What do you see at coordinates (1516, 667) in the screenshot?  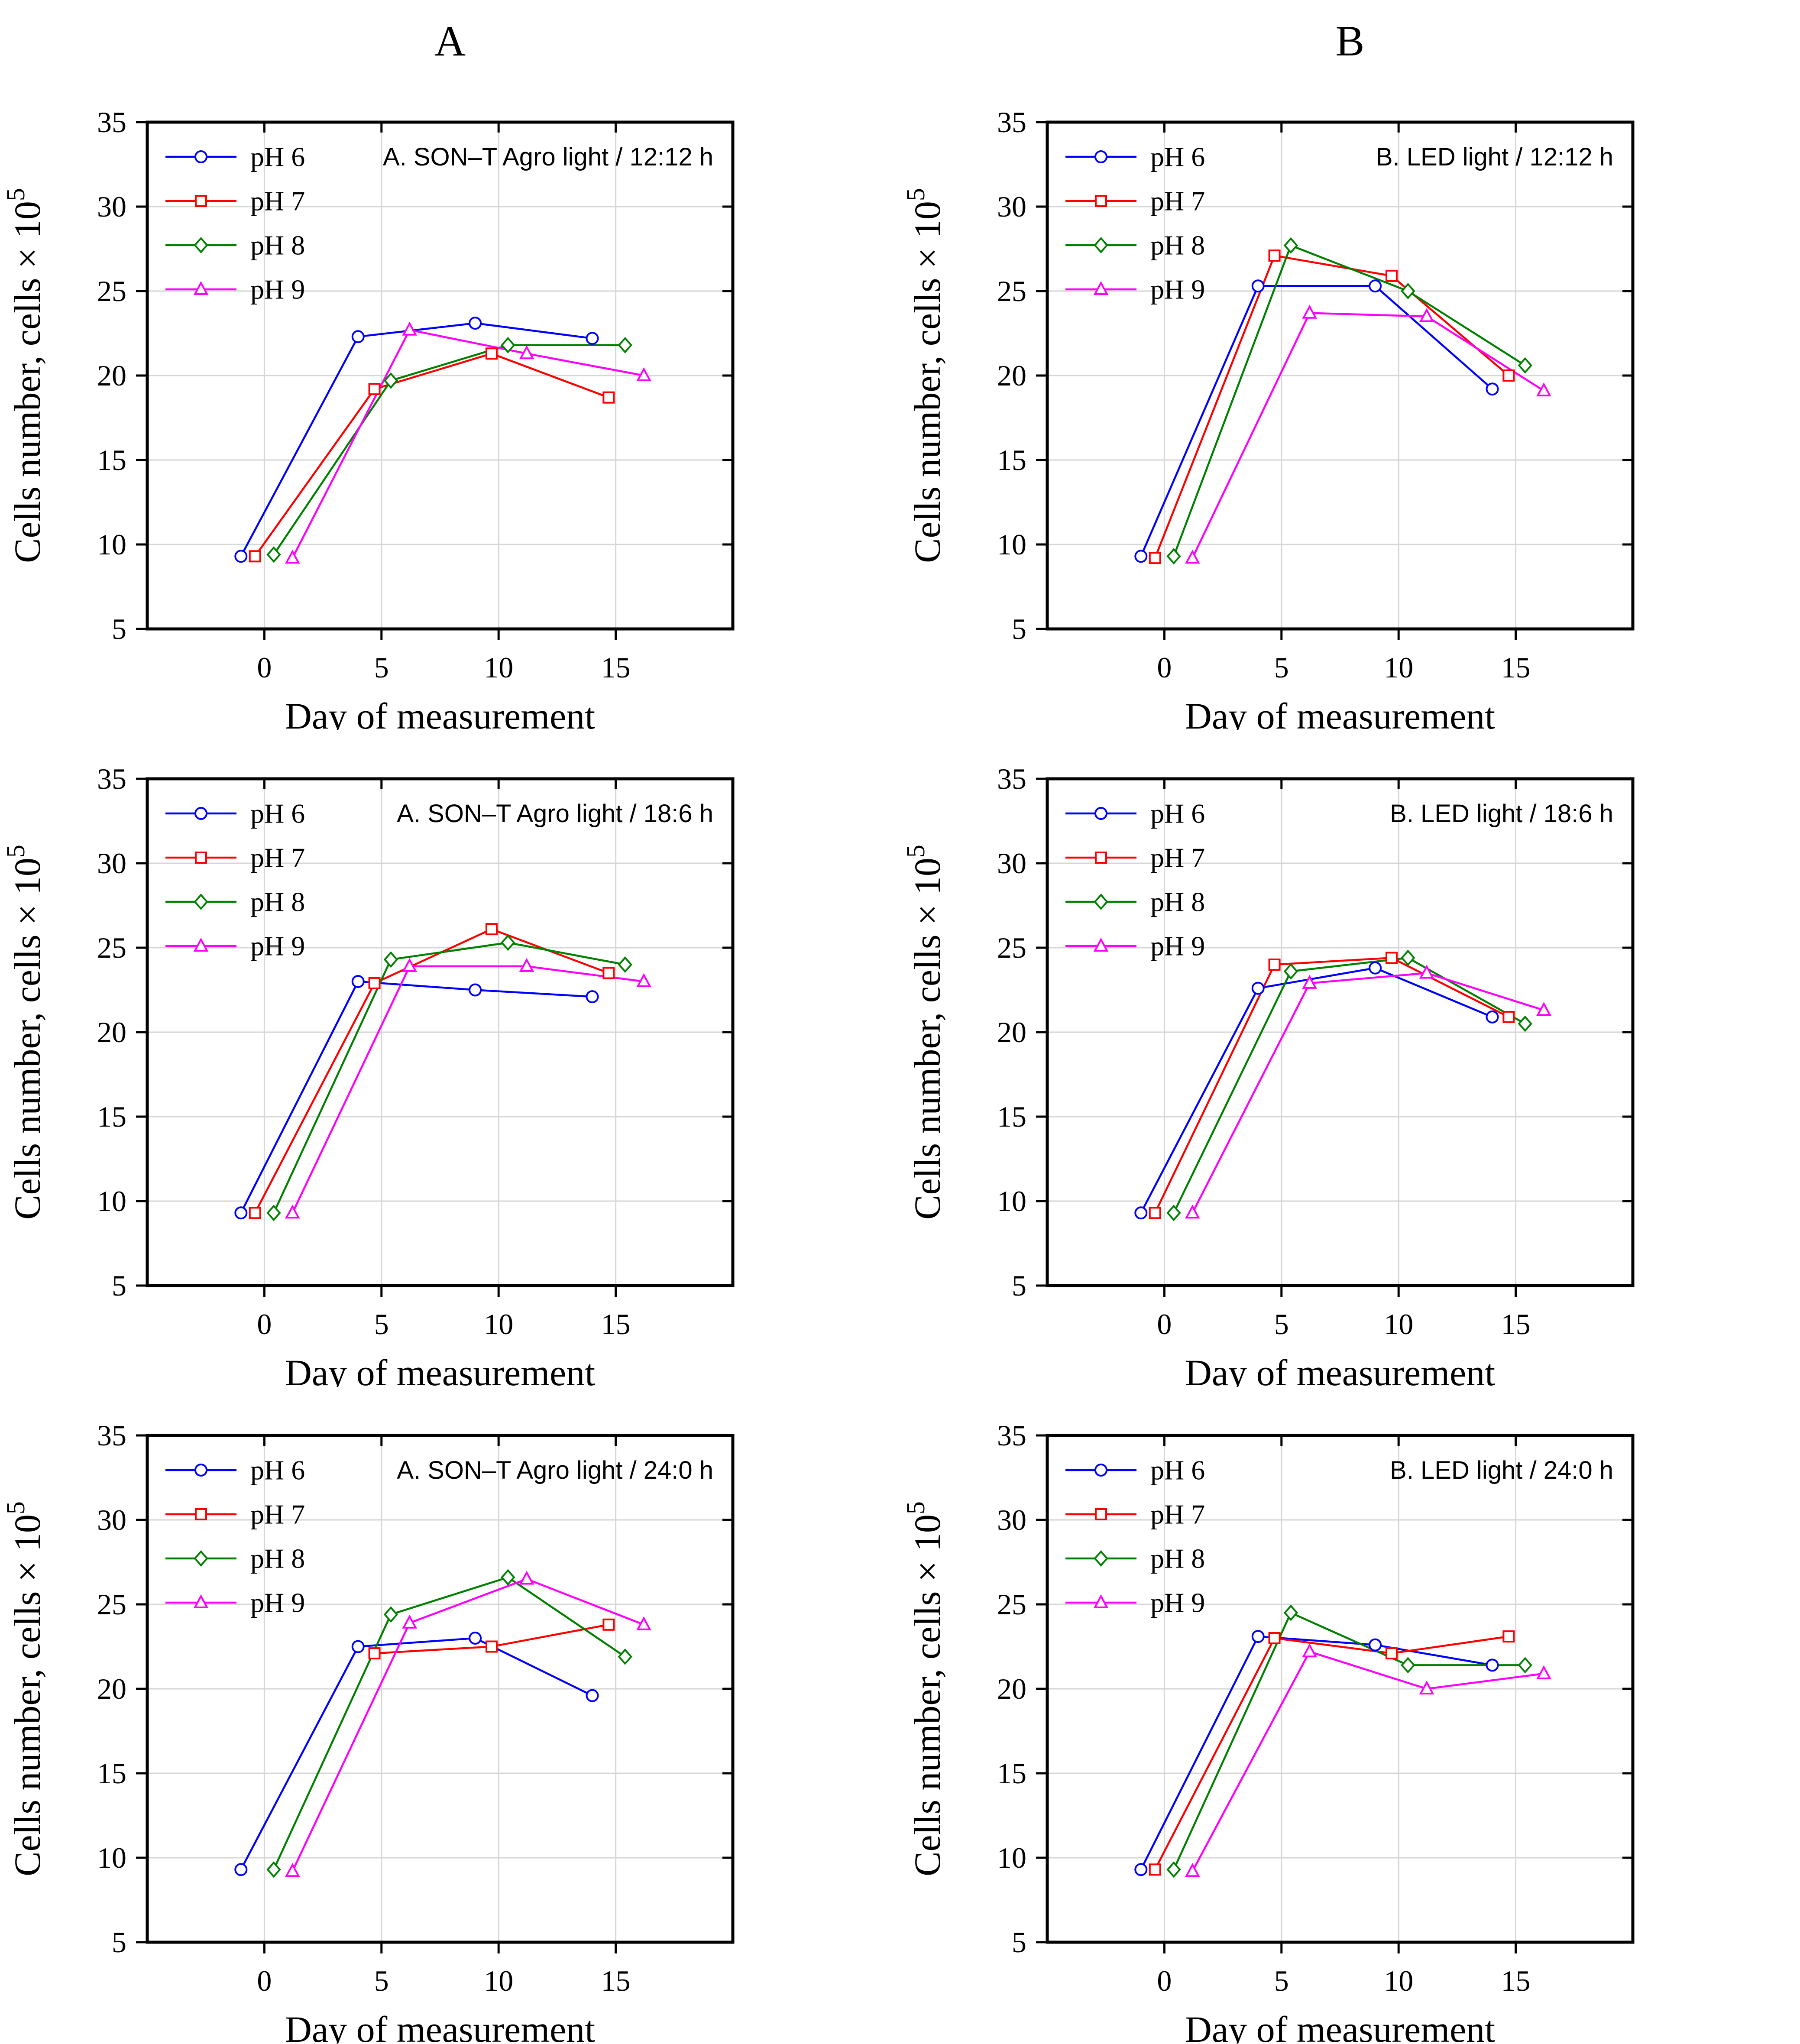 I see `x-tick-label: 15` at bounding box center [1516, 667].